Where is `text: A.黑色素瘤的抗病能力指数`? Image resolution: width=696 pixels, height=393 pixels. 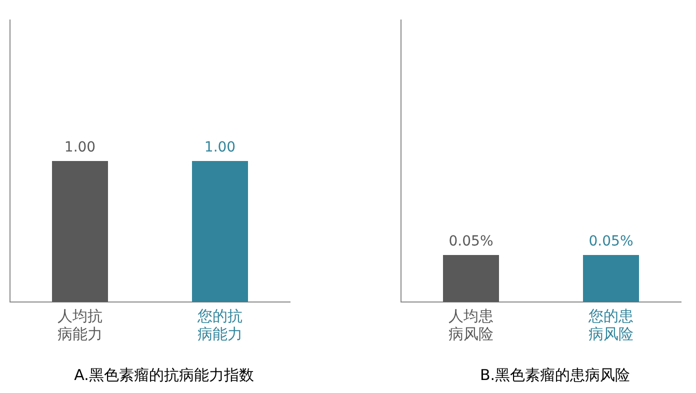 text: A.黑色素瘤的抗病能力指数 is located at coordinates (164, 375).